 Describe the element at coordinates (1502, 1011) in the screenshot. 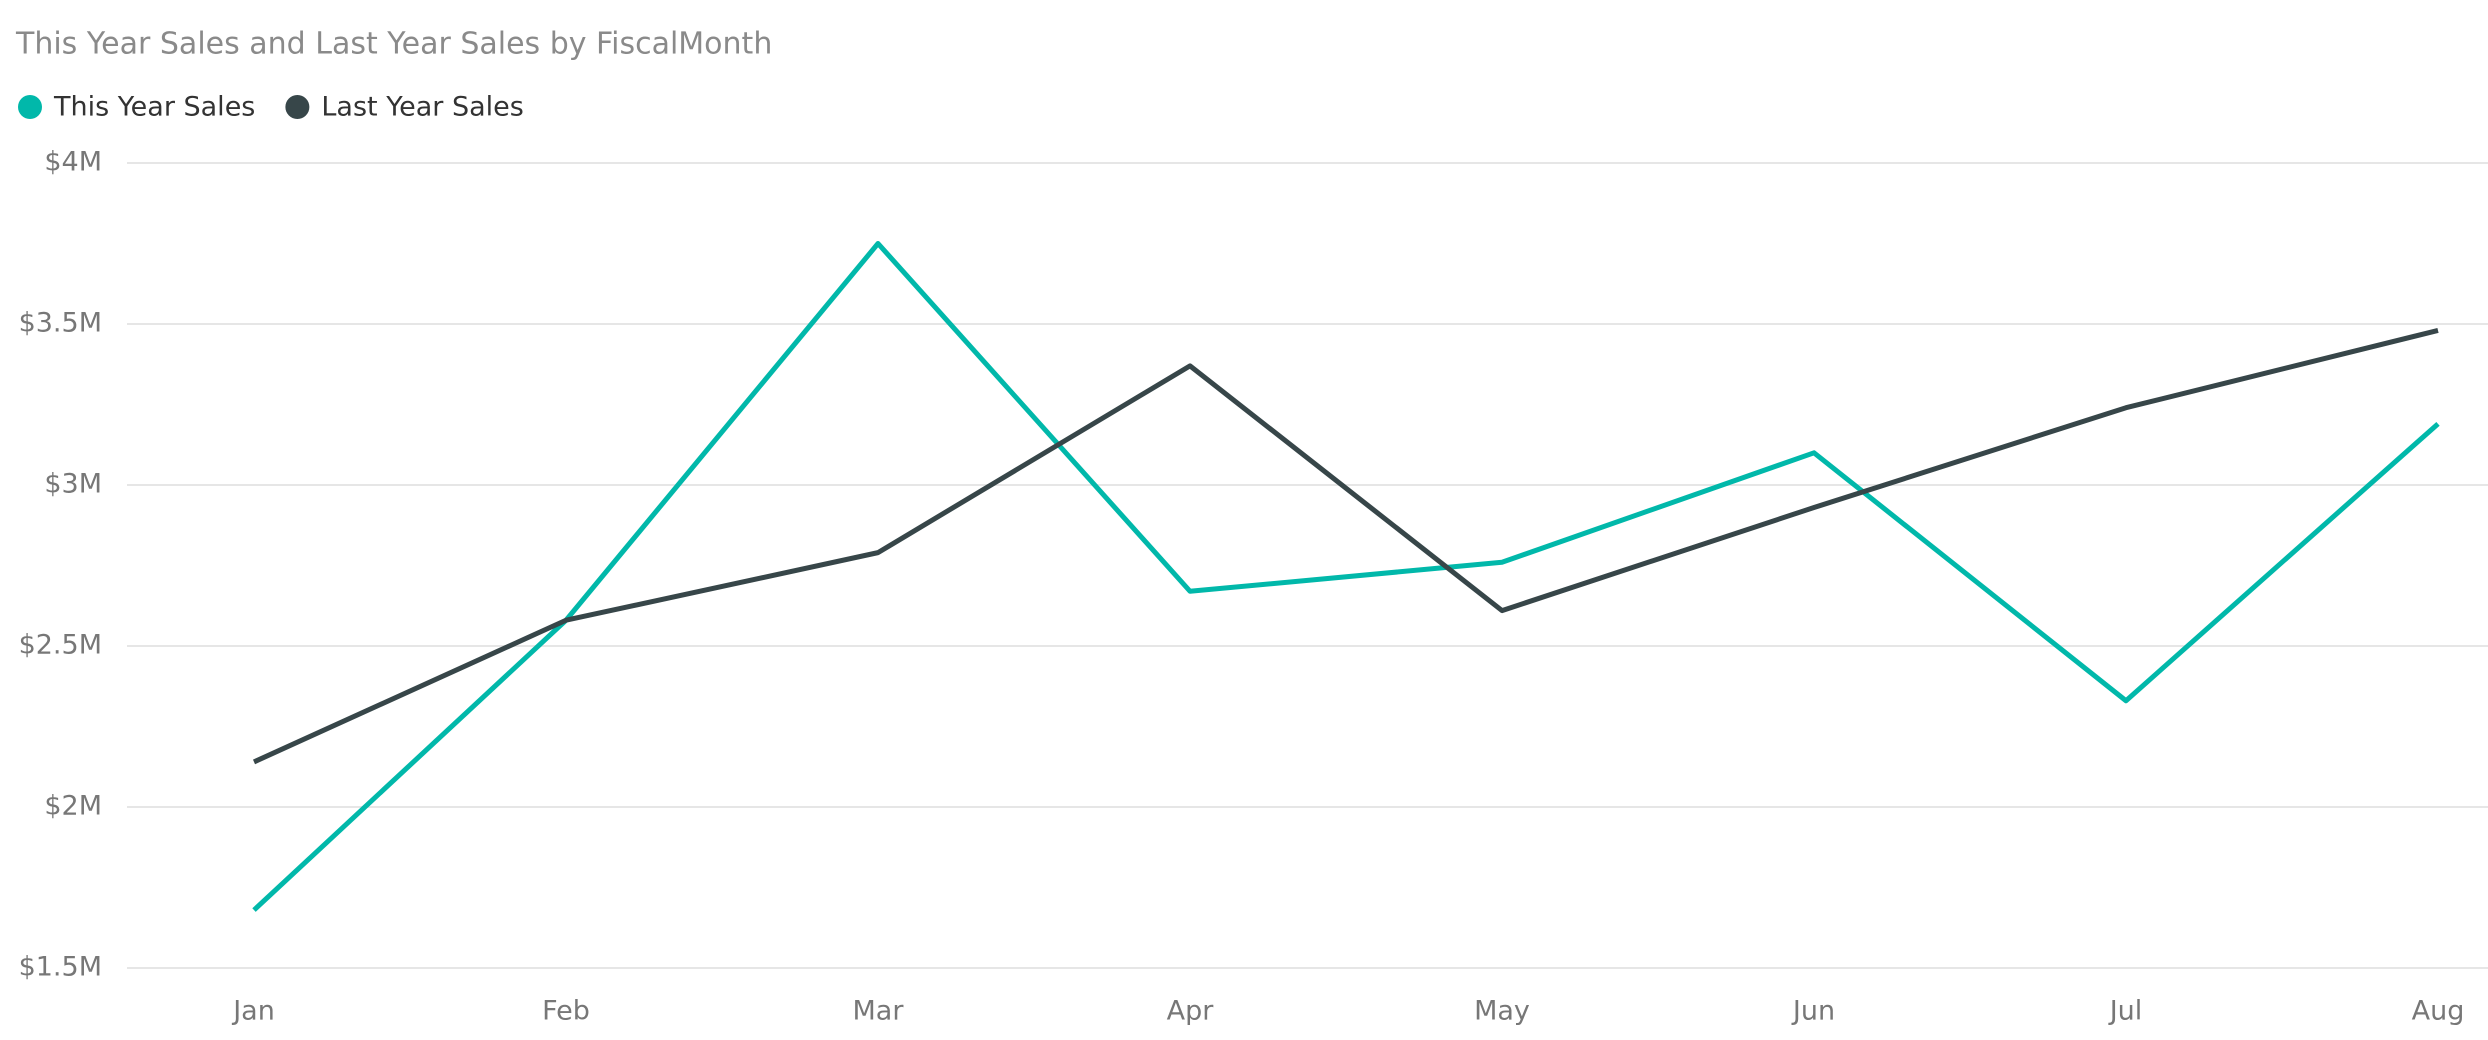

I see `x-tick-label: May` at that location.